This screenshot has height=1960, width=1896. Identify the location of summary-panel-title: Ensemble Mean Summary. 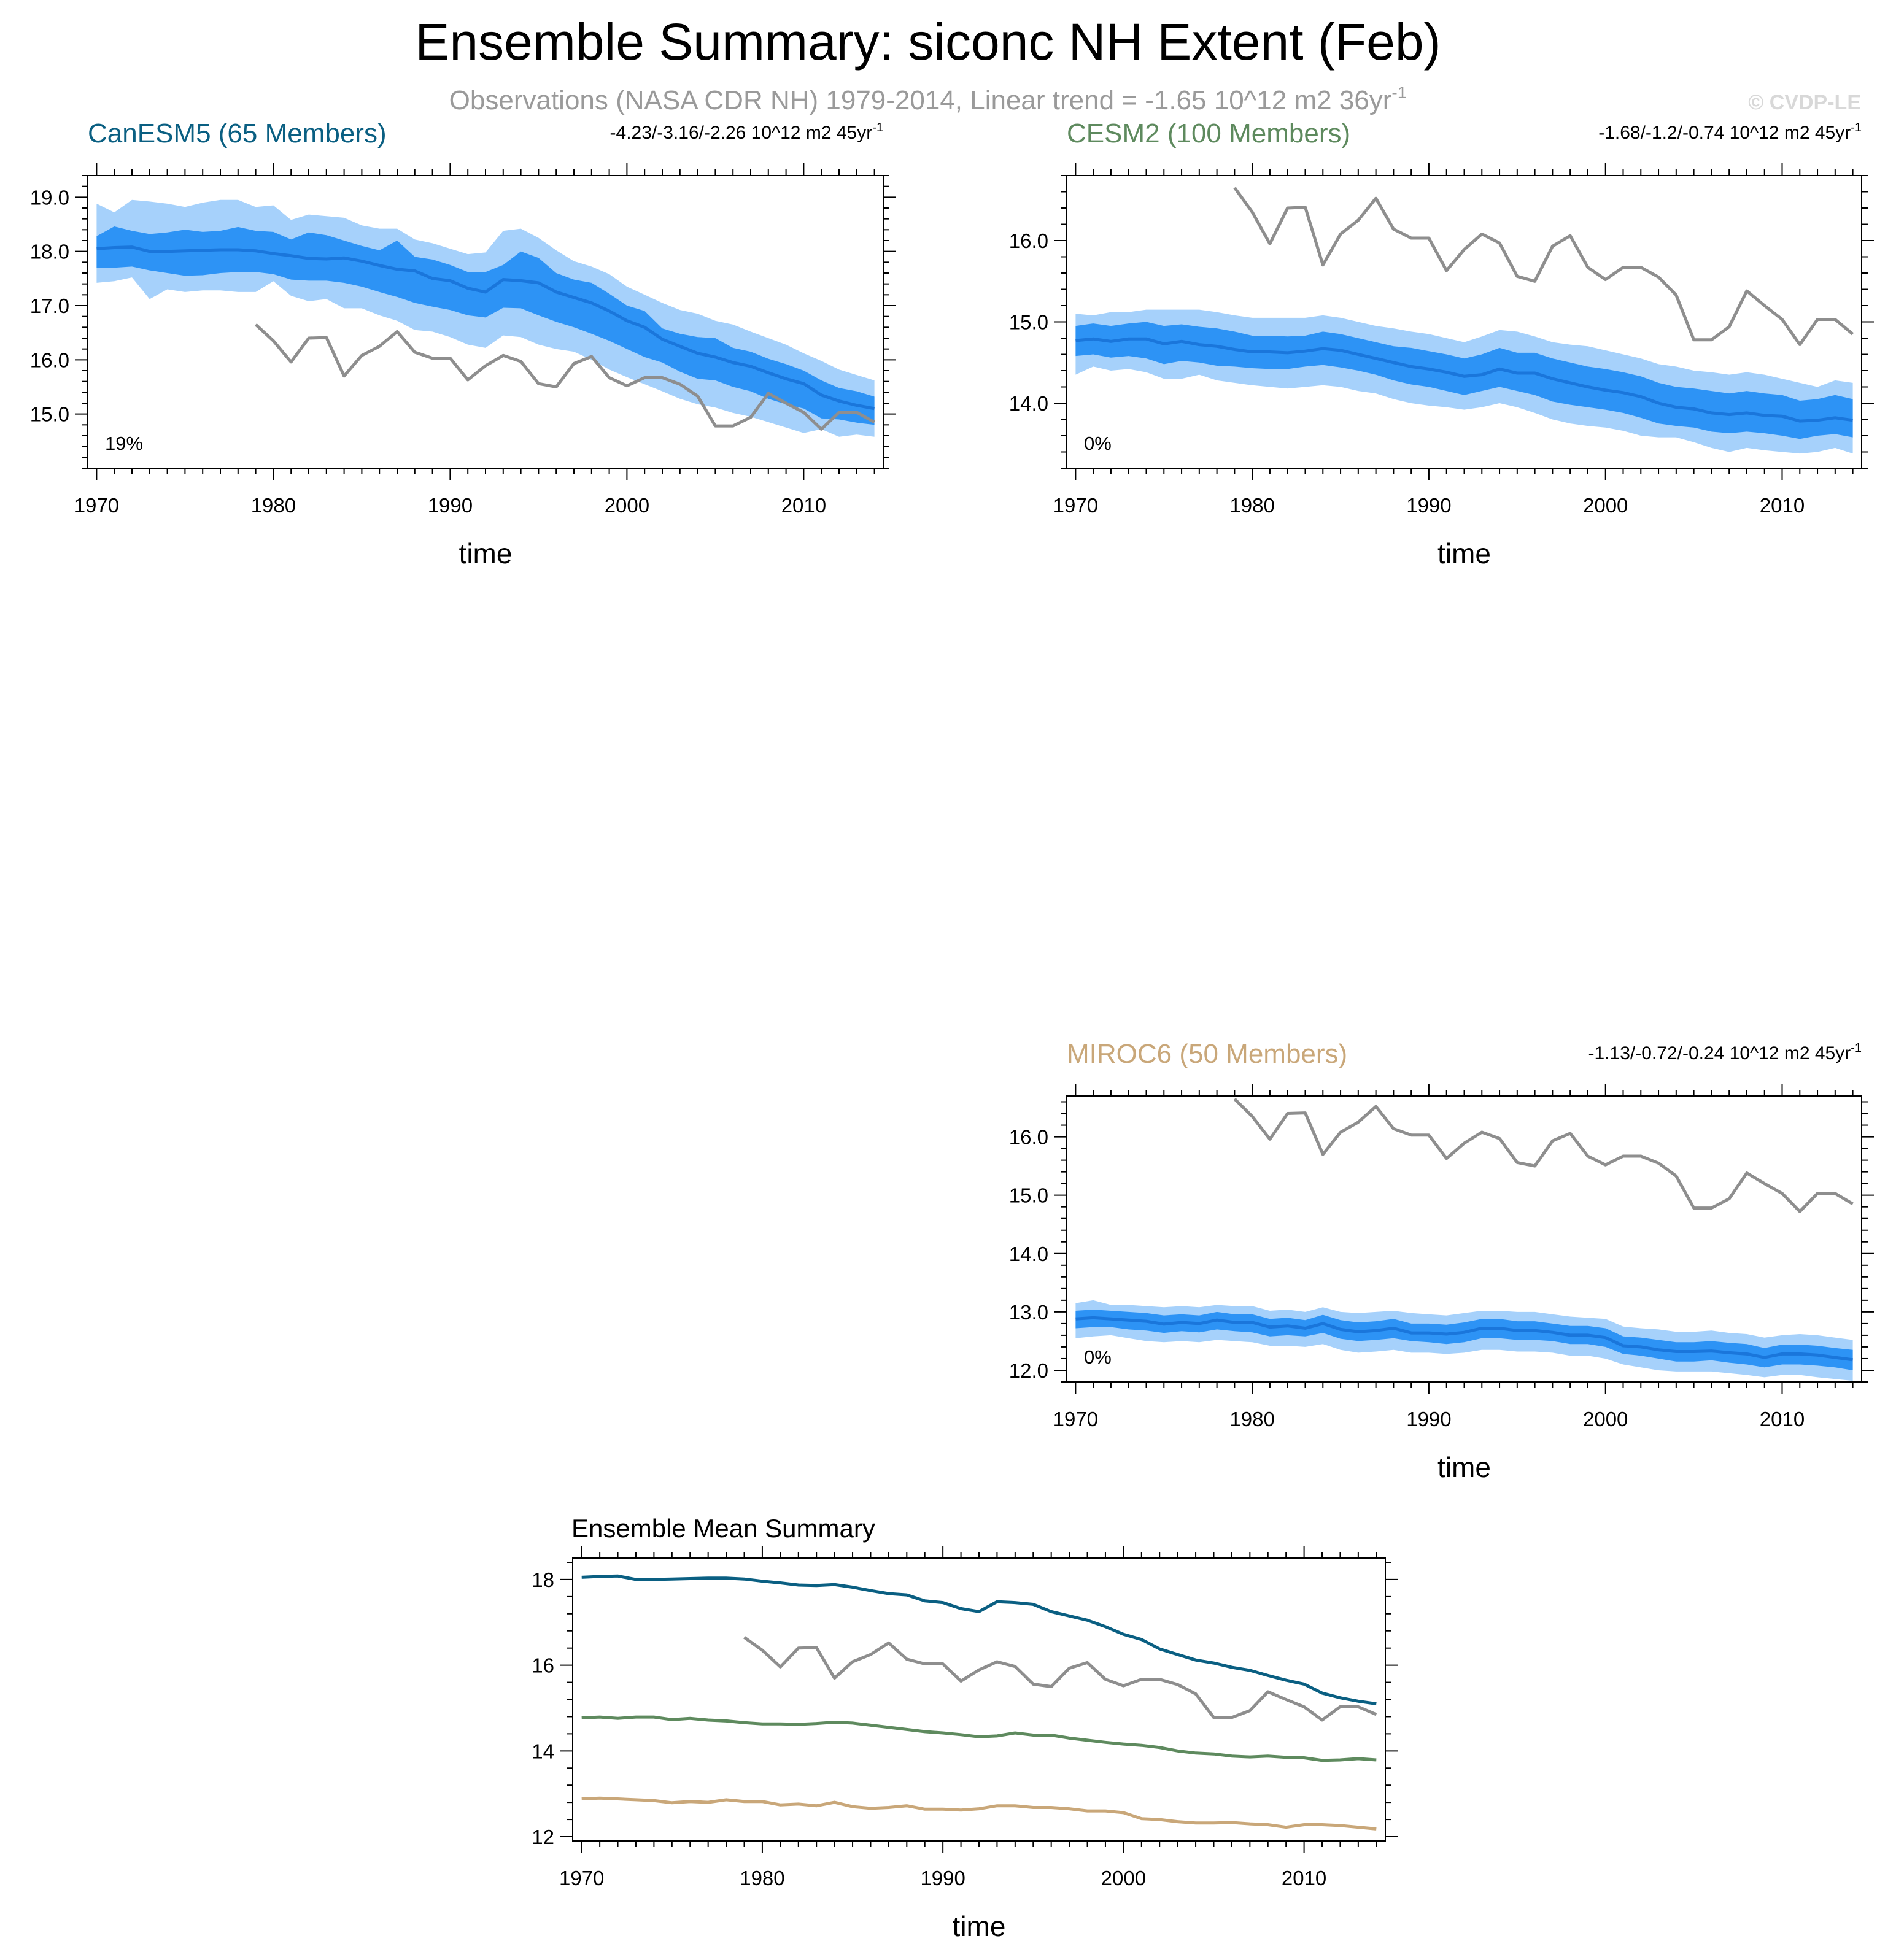
(723, 1528).